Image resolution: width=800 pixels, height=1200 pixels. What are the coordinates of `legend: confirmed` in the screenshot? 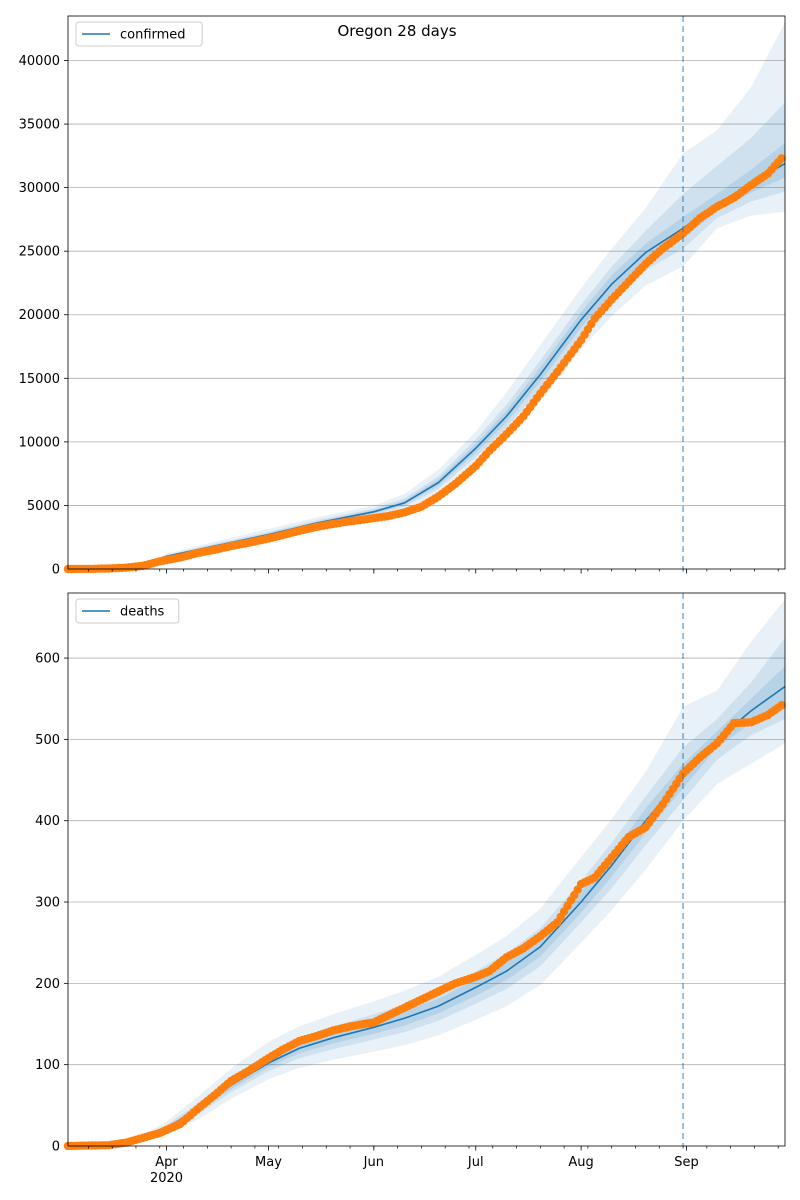 It's located at (139, 34).